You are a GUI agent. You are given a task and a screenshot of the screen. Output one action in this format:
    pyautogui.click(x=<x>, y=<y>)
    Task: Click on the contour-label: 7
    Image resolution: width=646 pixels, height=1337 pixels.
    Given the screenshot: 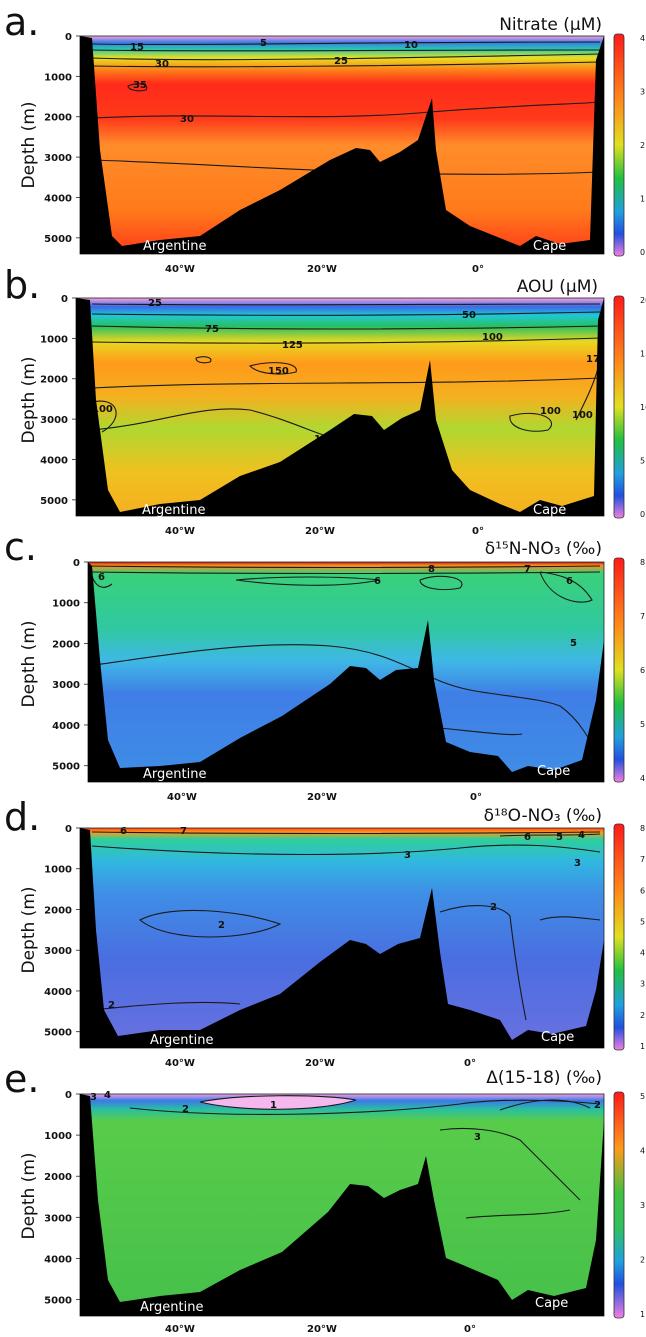 What is the action you would take?
    pyautogui.click(x=183, y=831)
    